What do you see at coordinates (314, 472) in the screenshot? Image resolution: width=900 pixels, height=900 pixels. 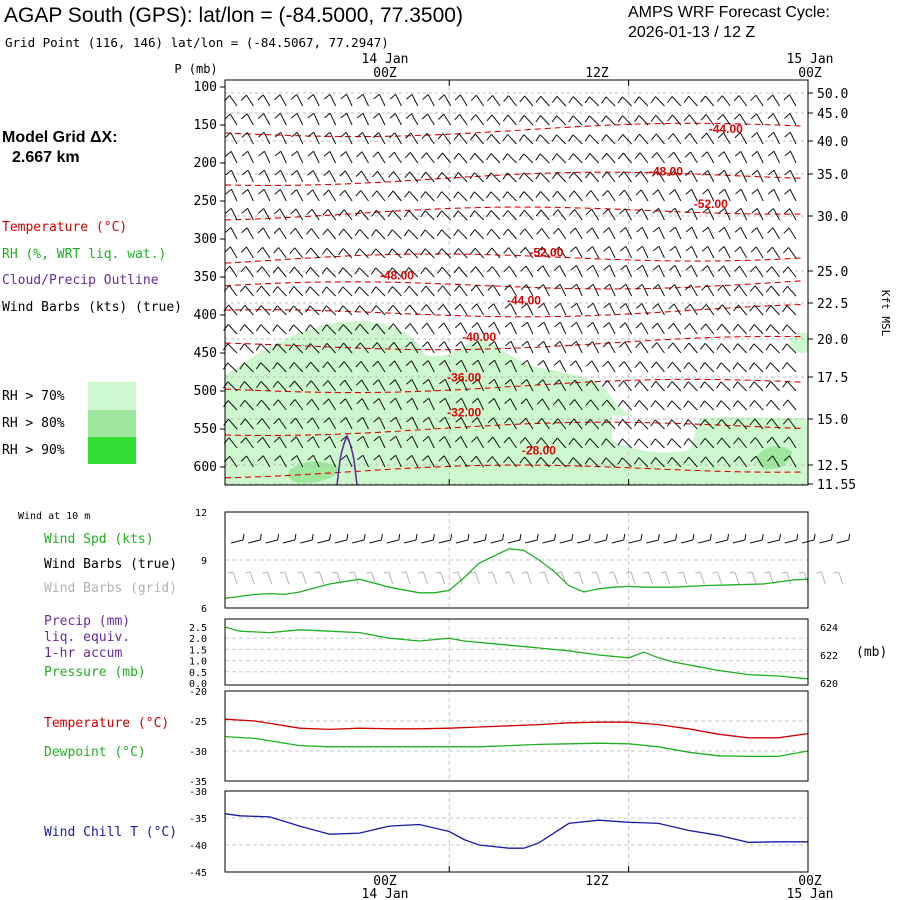 I see `rh-80-region` at bounding box center [314, 472].